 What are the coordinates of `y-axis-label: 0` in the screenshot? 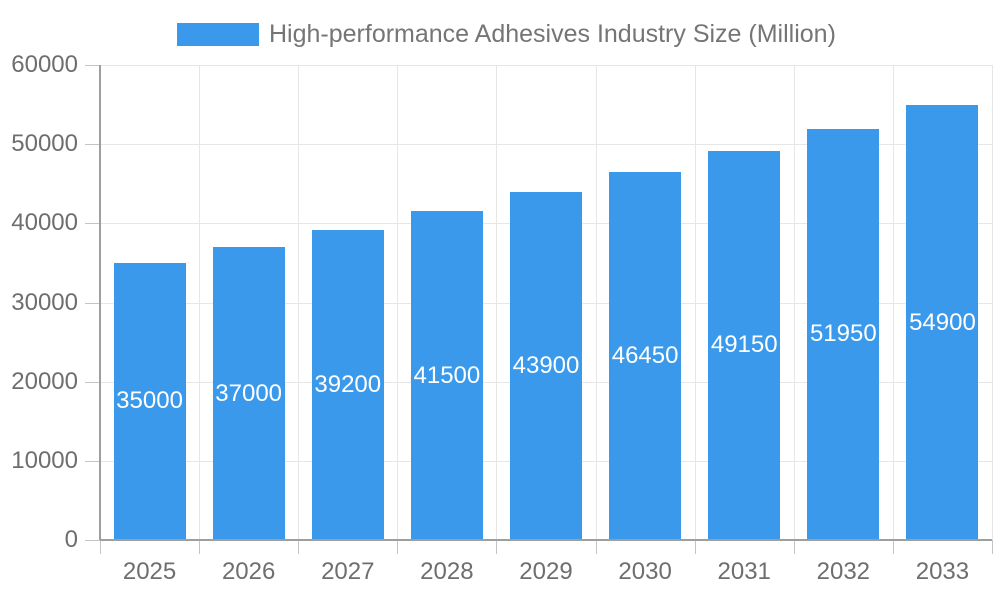 It's located at (71, 539).